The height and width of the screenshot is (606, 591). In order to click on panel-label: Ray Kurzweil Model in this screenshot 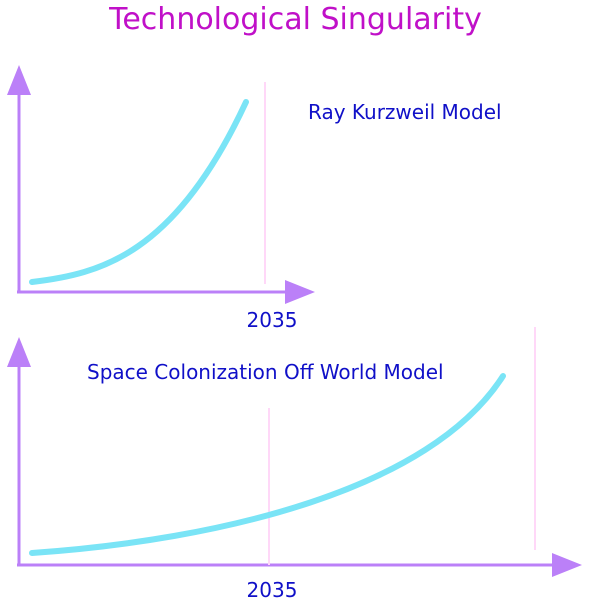, I will do `click(405, 112)`.